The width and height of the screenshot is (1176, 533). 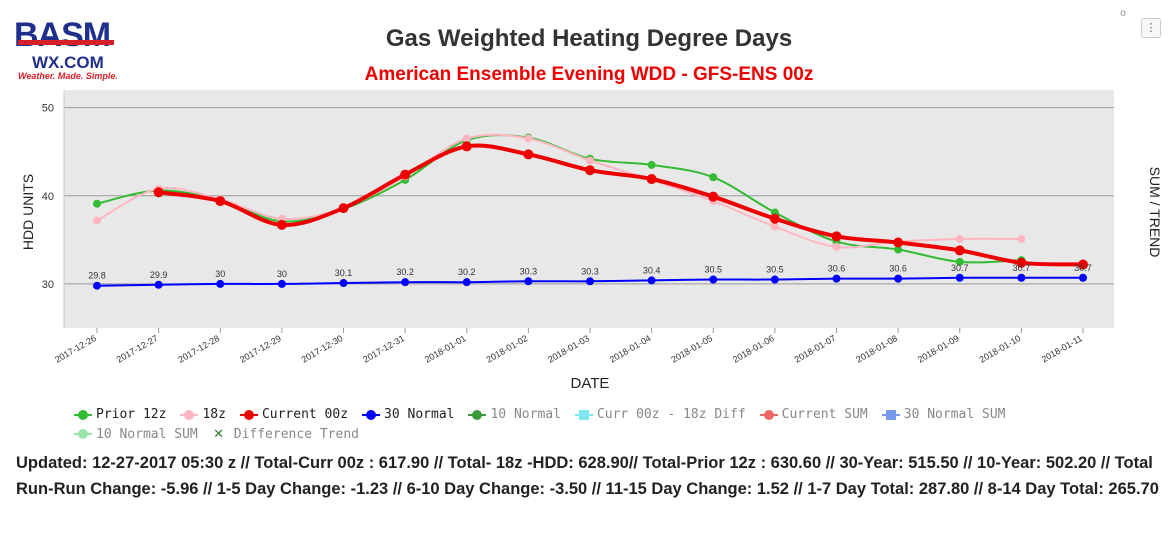 I want to click on basm-logo: BASM WX.COM Weather. Made. Simple., so click(x=68, y=50).